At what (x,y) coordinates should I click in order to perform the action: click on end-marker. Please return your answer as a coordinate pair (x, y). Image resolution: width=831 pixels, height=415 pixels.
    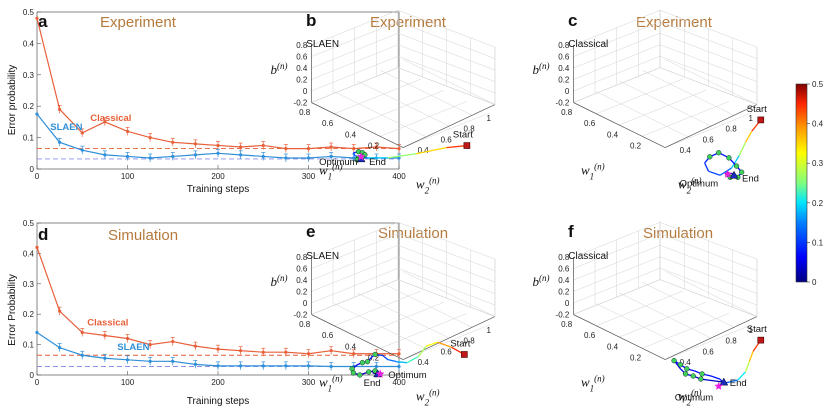
    Looking at the image, I should click on (724, 381).